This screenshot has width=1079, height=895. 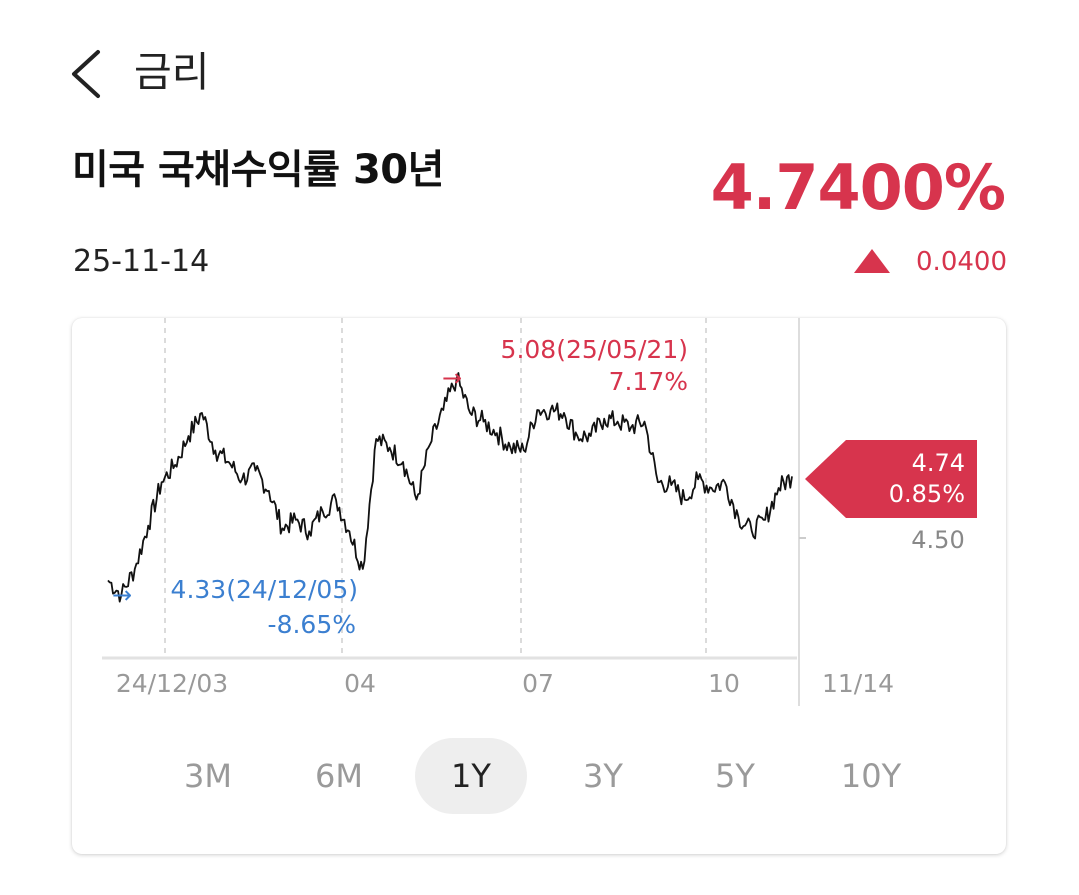 I want to click on period-3y: 3Y, so click(x=603, y=776).